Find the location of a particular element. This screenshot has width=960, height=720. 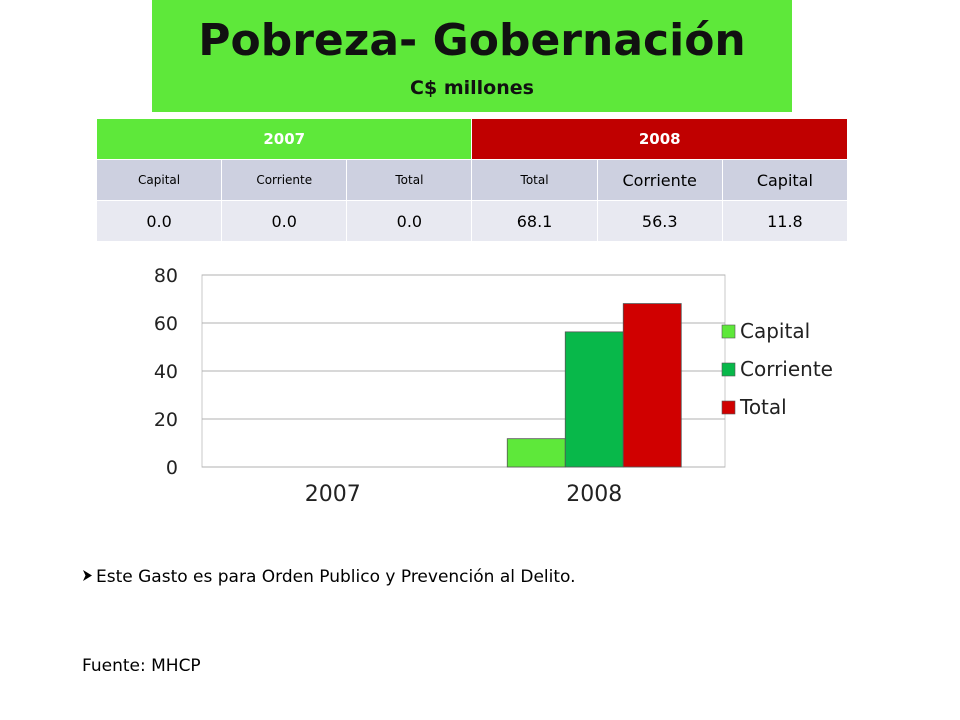

legend-label: Capital is located at coordinates (775, 331).